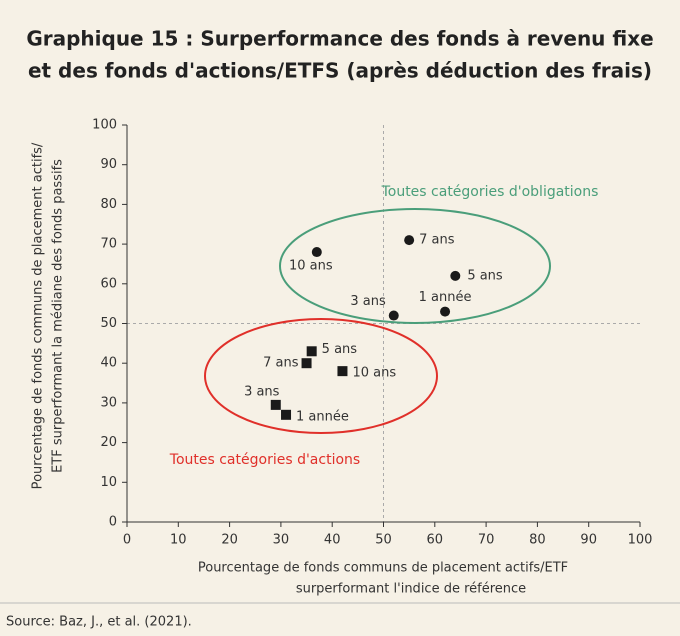 The image size is (680, 636). What do you see at coordinates (108, 402) in the screenshot?
I see `y-tick-label: 30` at bounding box center [108, 402].